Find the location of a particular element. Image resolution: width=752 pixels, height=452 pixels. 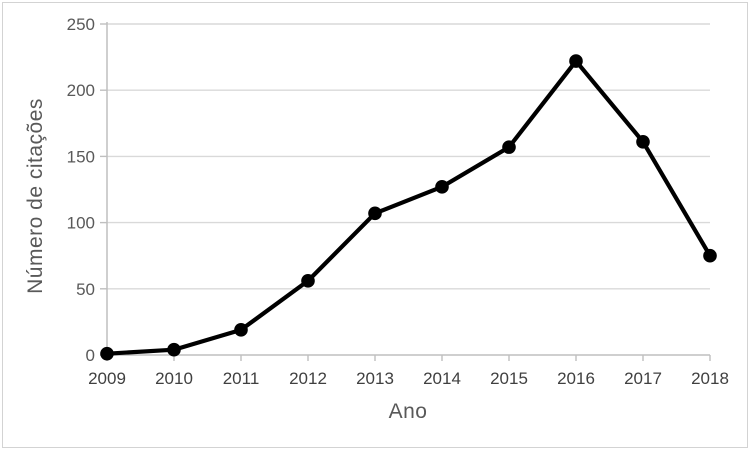

x-tick-label: 2016 is located at coordinates (576, 378).